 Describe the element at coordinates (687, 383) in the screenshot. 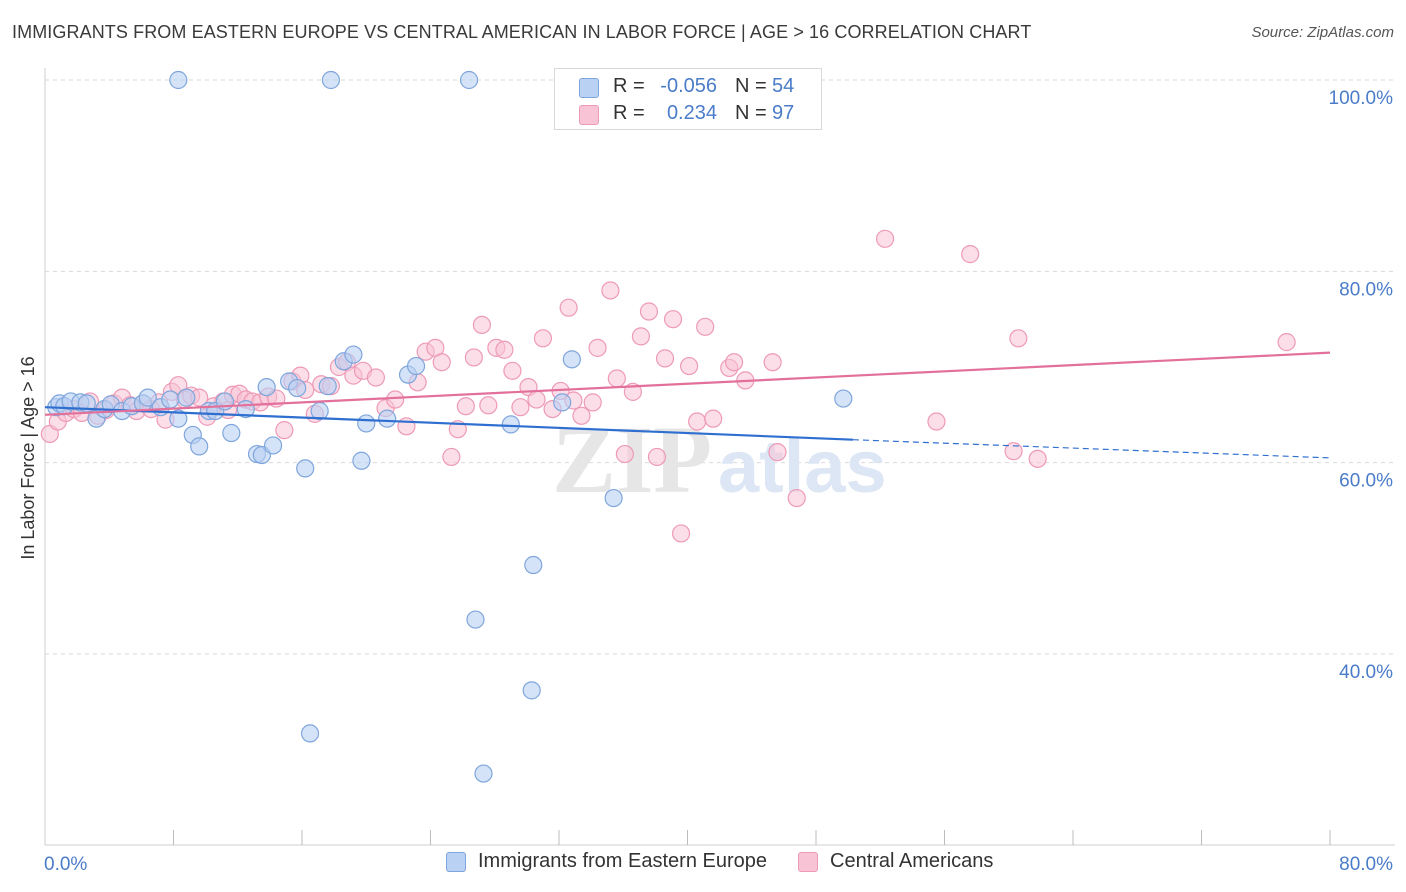

I see `trend-line-central-americans` at that location.